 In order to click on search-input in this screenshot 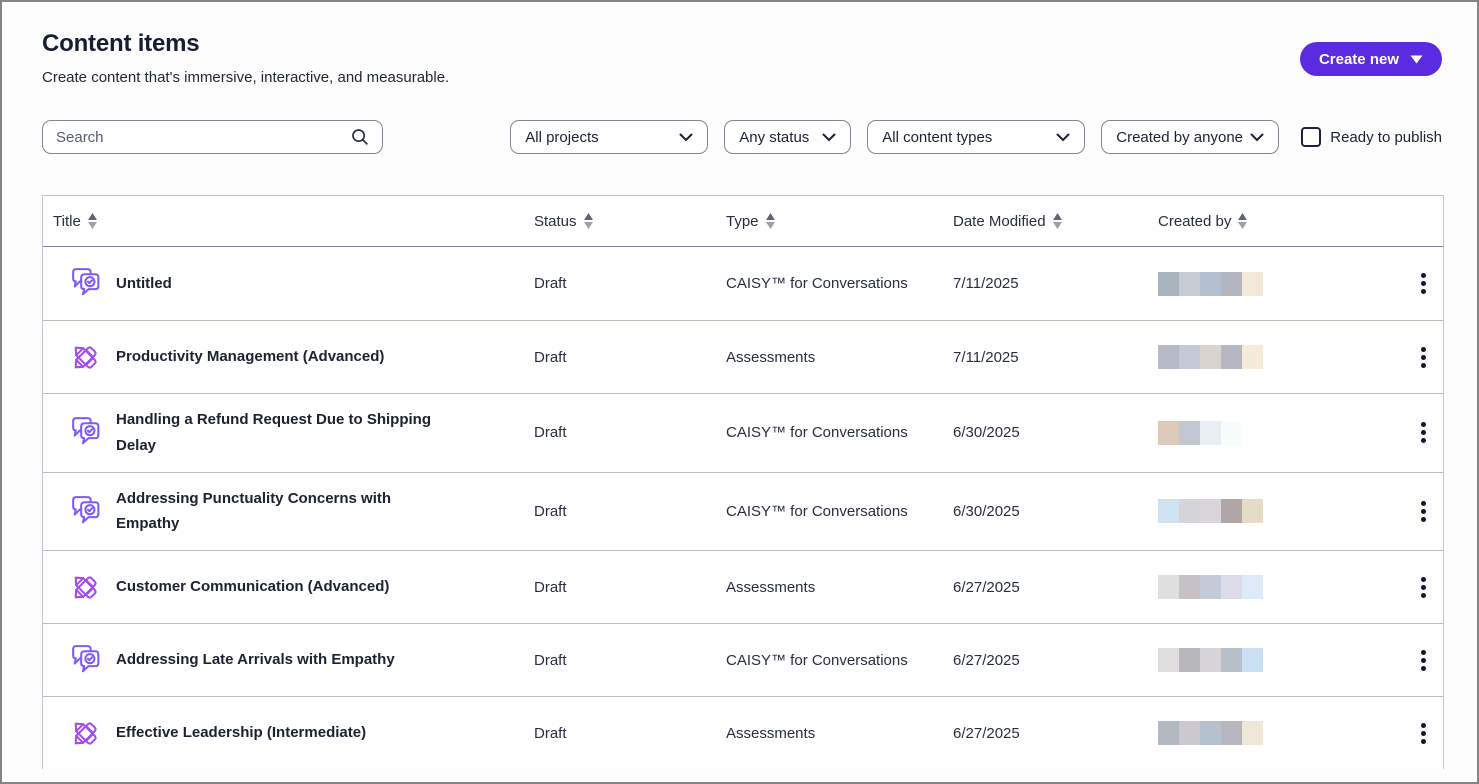, I will do `click(203, 137)`.